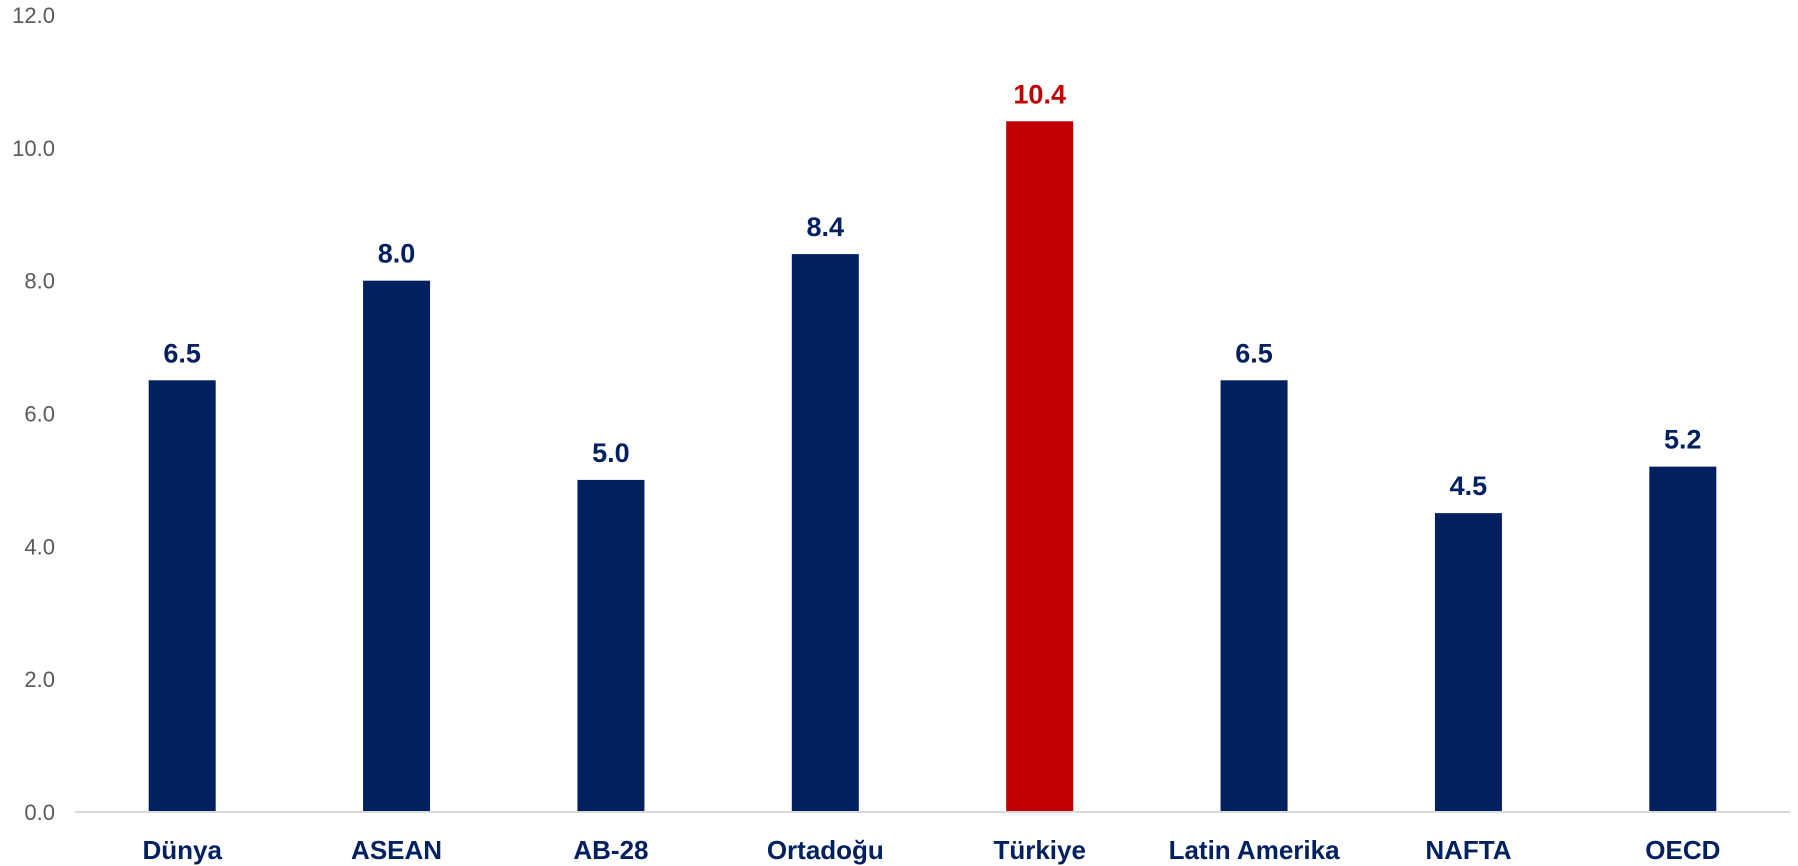  What do you see at coordinates (39, 281) in the screenshot?
I see `y-tick-label: 8.0` at bounding box center [39, 281].